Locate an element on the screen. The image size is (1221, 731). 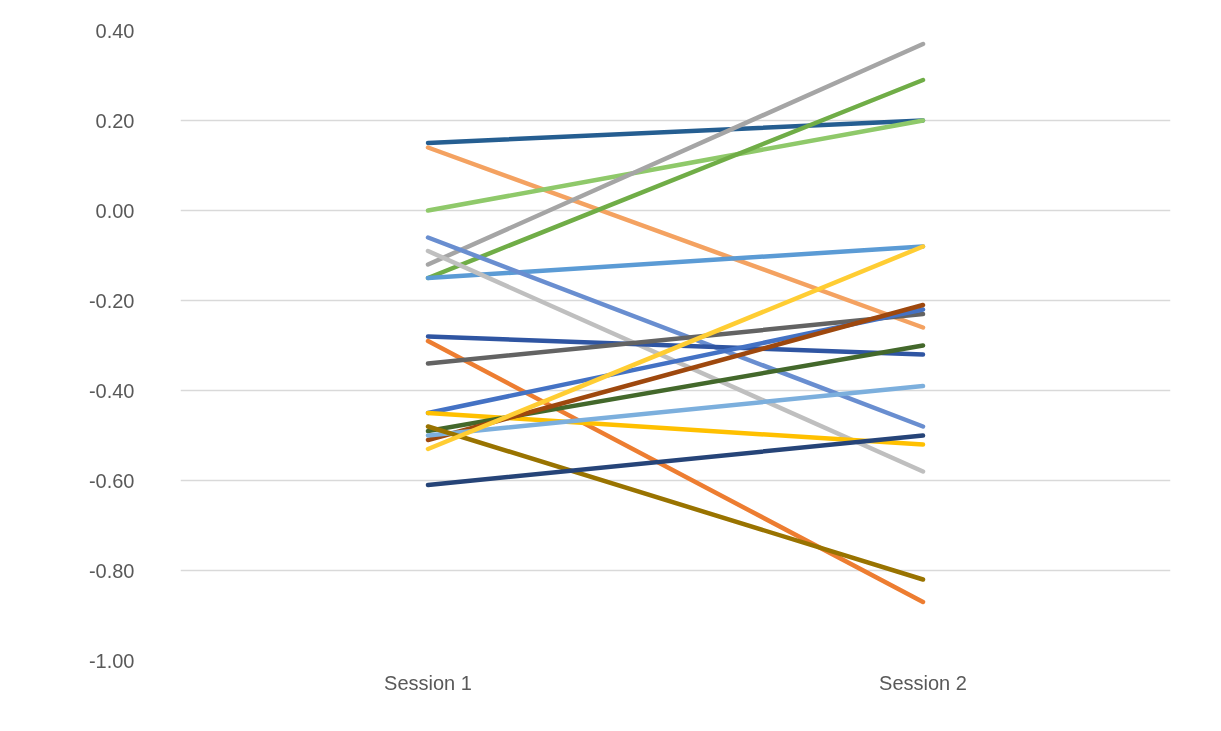
y-tick-label: -0.80 is located at coordinates (111, 570).